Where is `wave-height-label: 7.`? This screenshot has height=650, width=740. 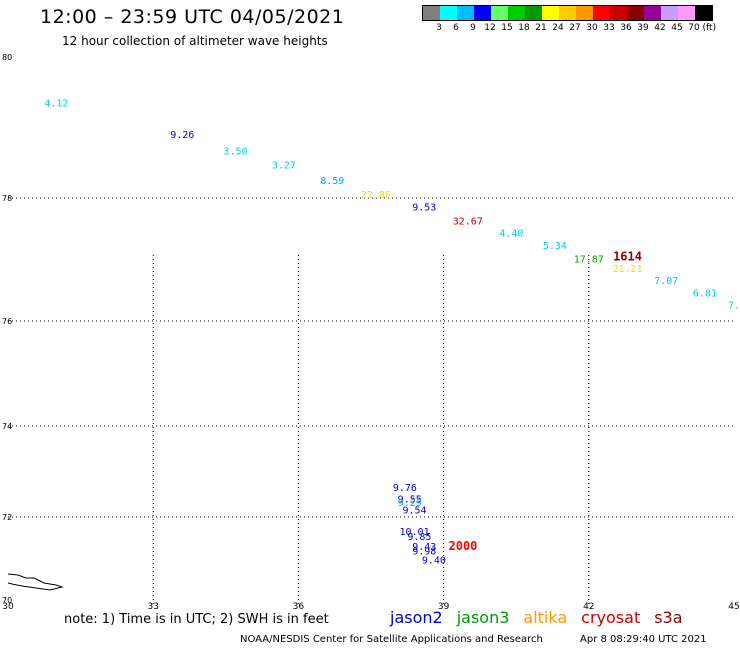
wave-height-label: 7. is located at coordinates (734, 306).